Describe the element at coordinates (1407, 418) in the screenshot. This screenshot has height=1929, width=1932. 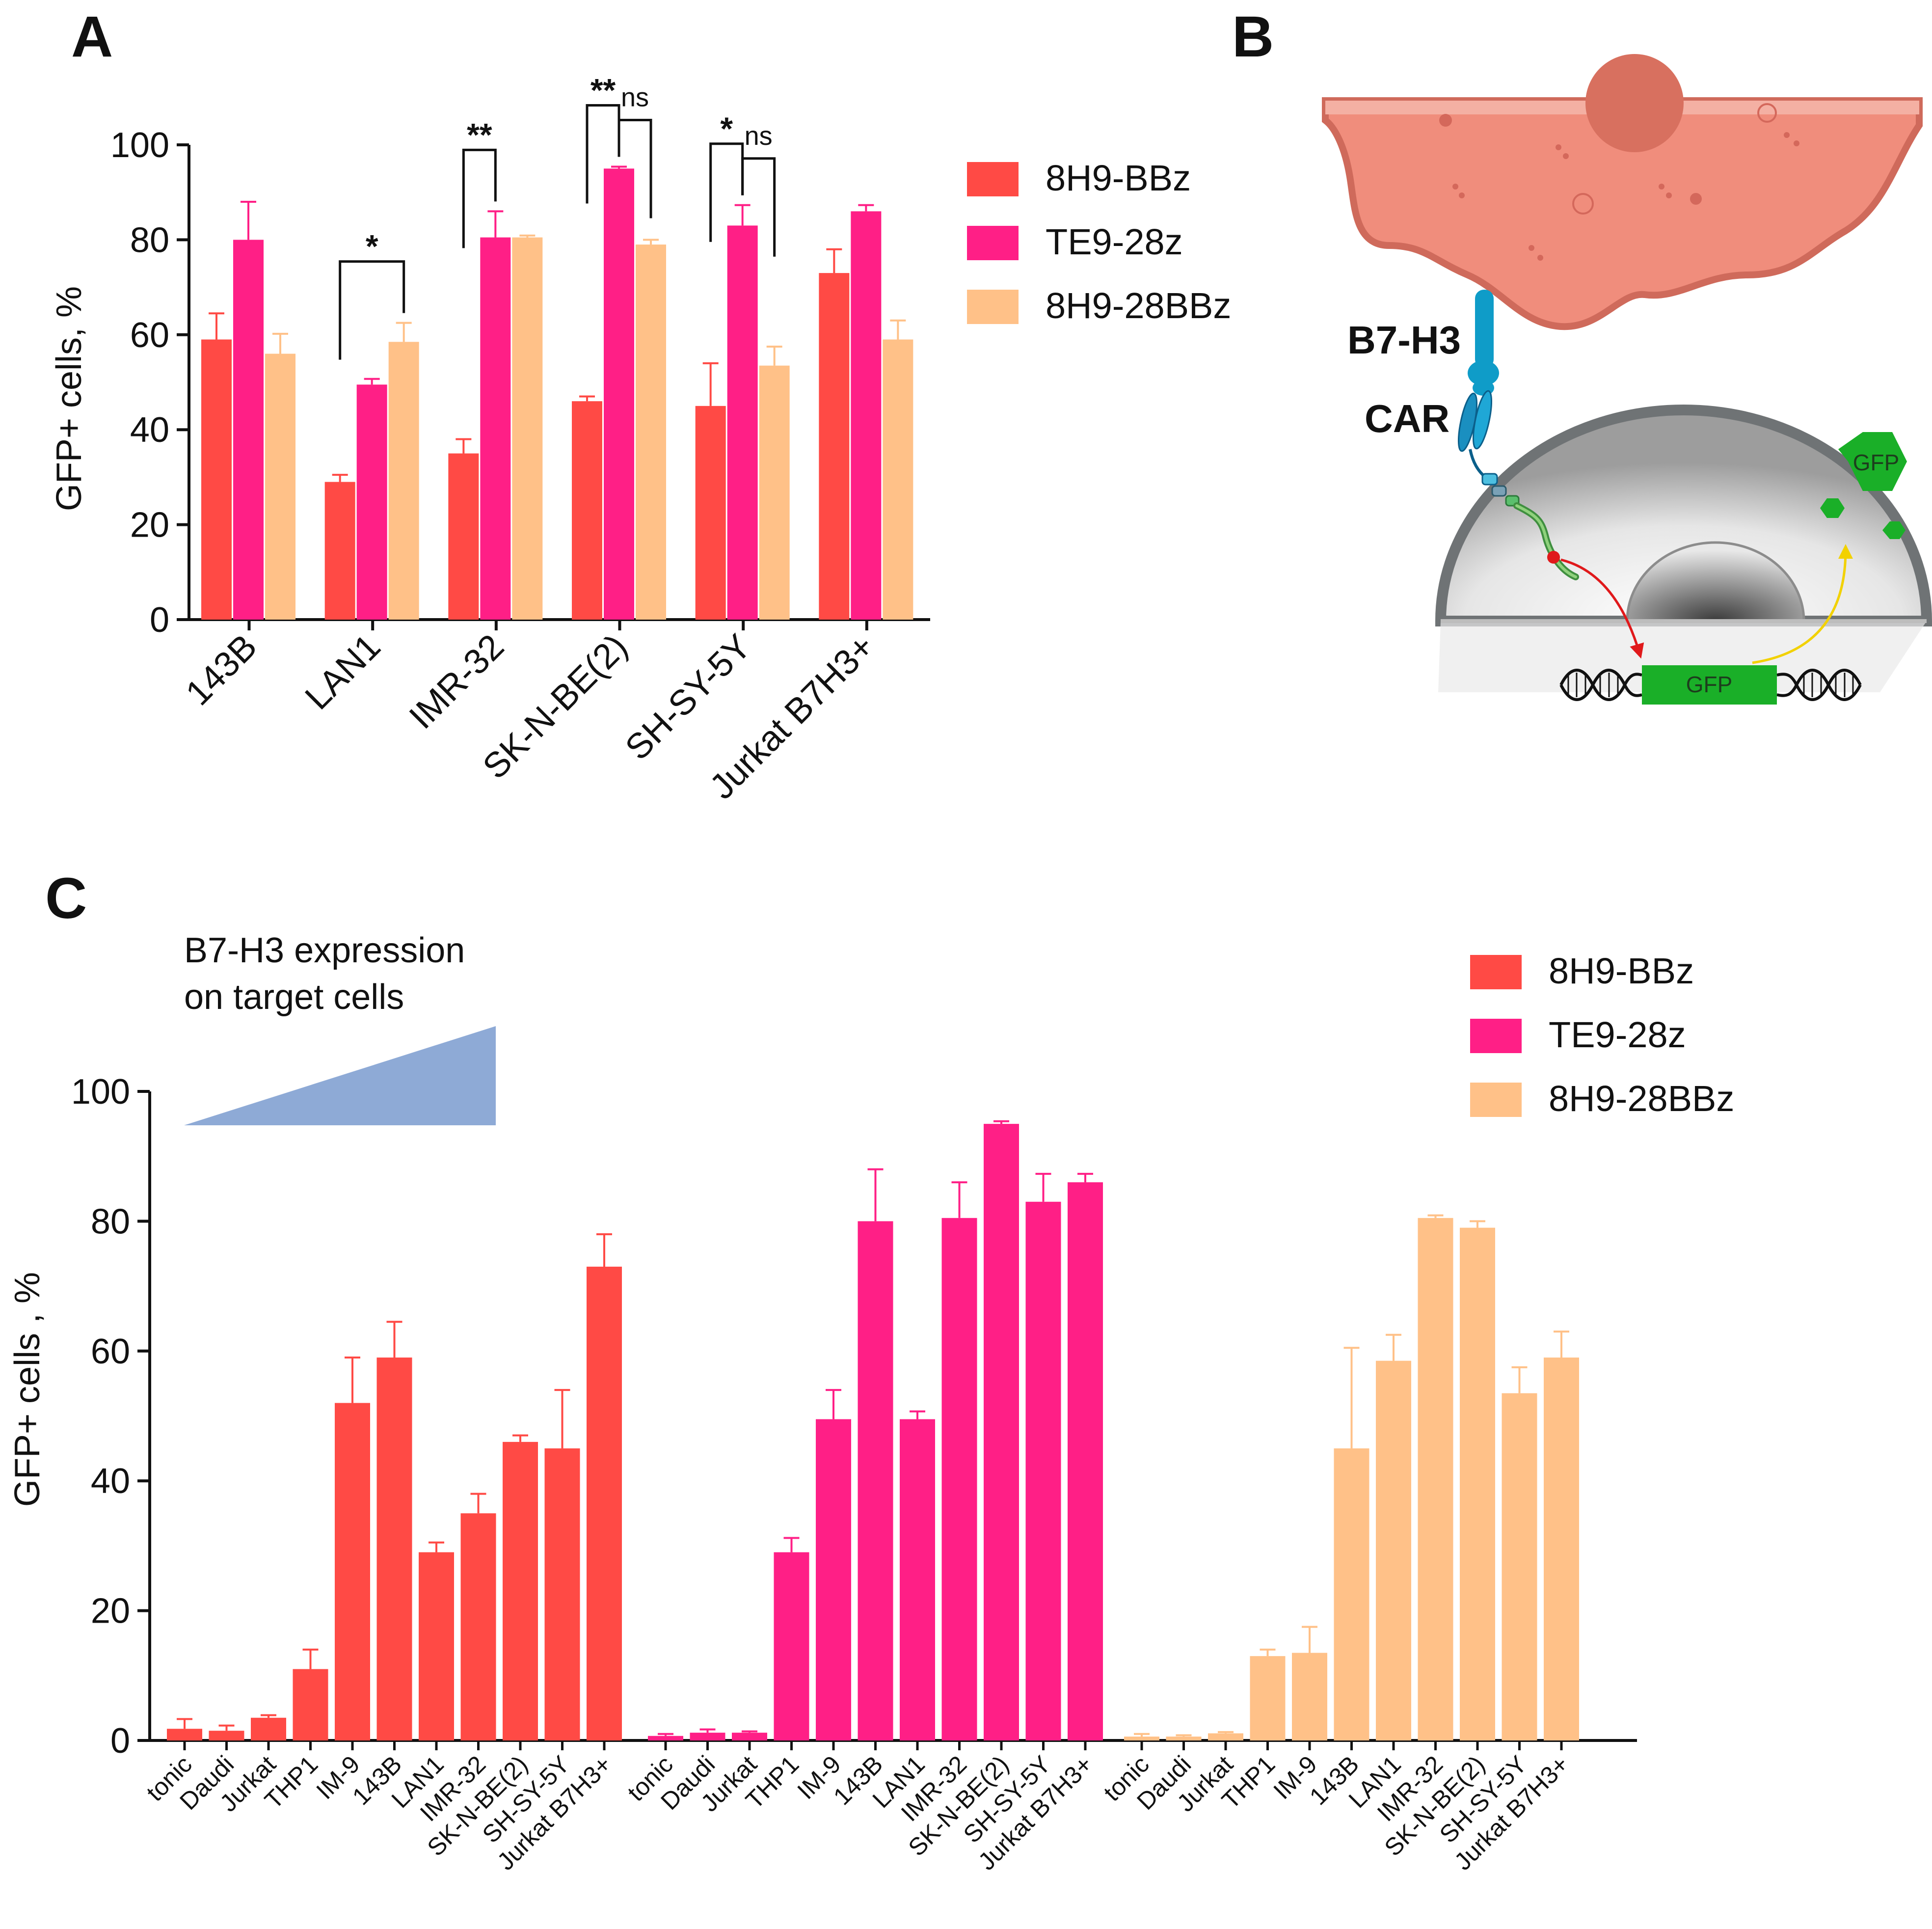
I see `car-label: CAR` at that location.